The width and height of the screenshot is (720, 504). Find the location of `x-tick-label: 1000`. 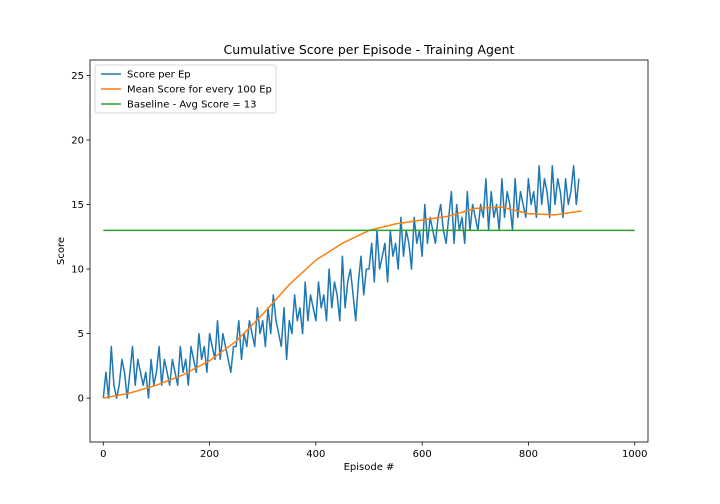

x-tick-label: 1000 is located at coordinates (634, 454).